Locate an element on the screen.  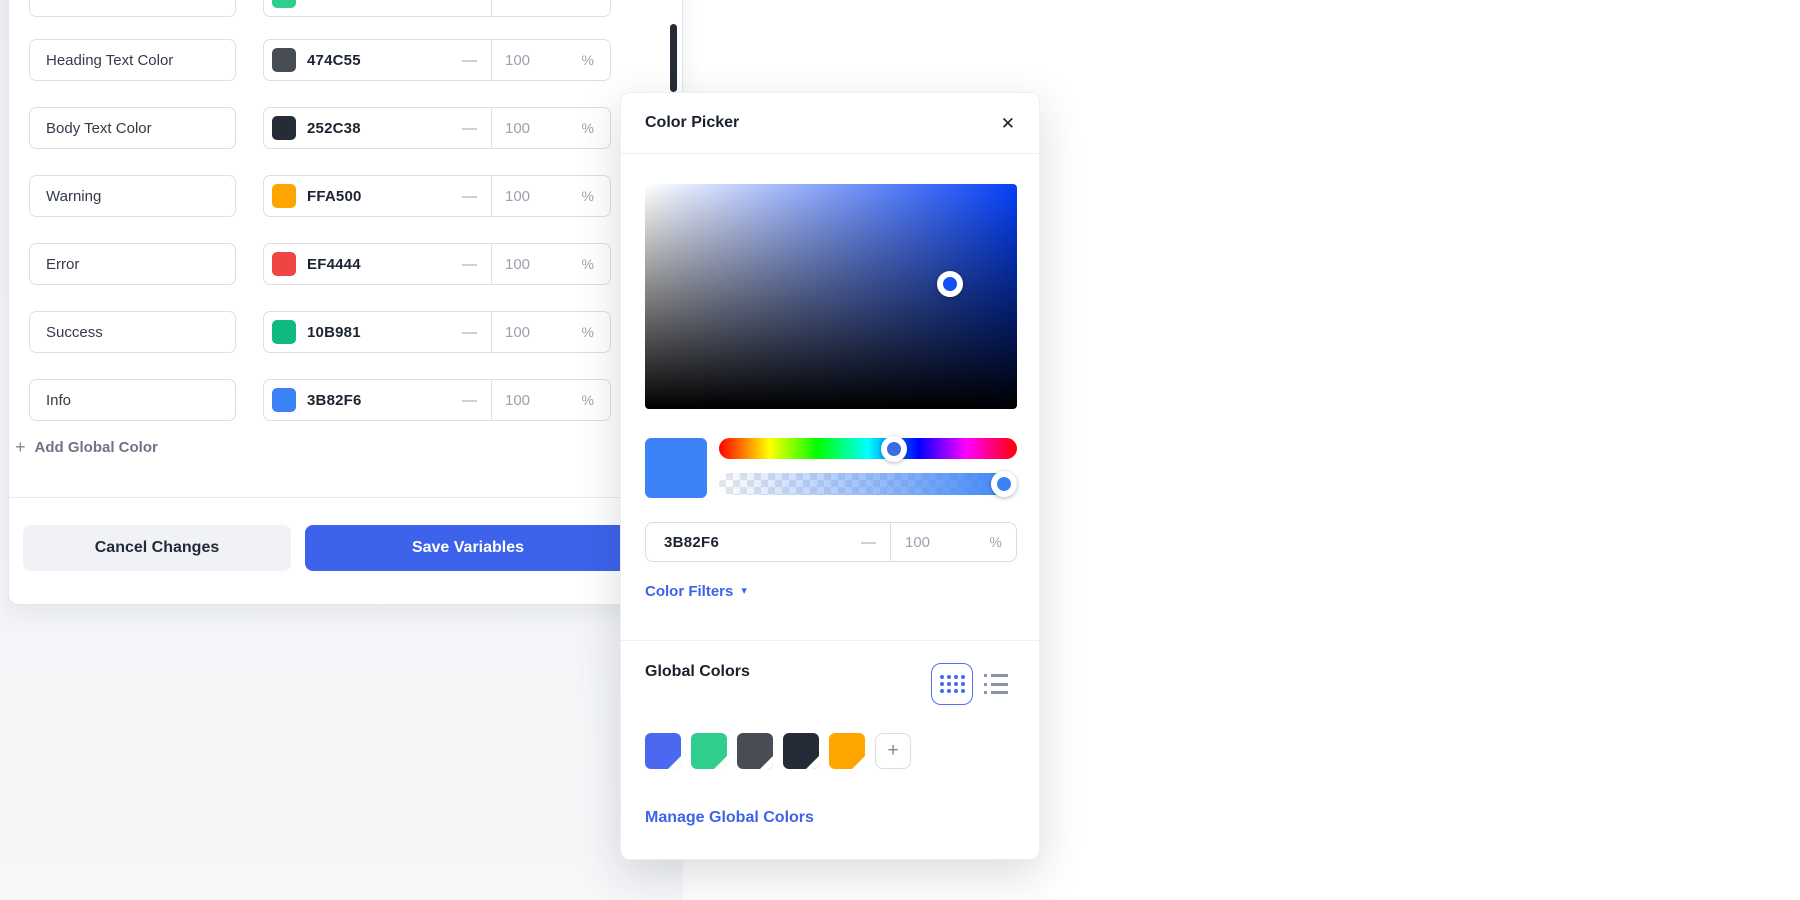
variable-color-field: FFA500 — 100 % is located at coordinates (437, 196).